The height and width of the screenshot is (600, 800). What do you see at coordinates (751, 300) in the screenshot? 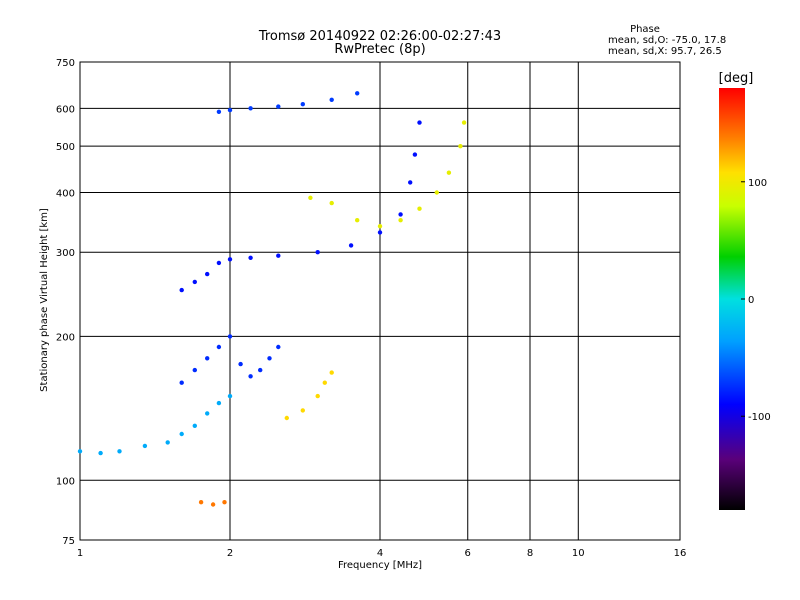
I see `colorbar-tick-label: 0` at bounding box center [751, 300].